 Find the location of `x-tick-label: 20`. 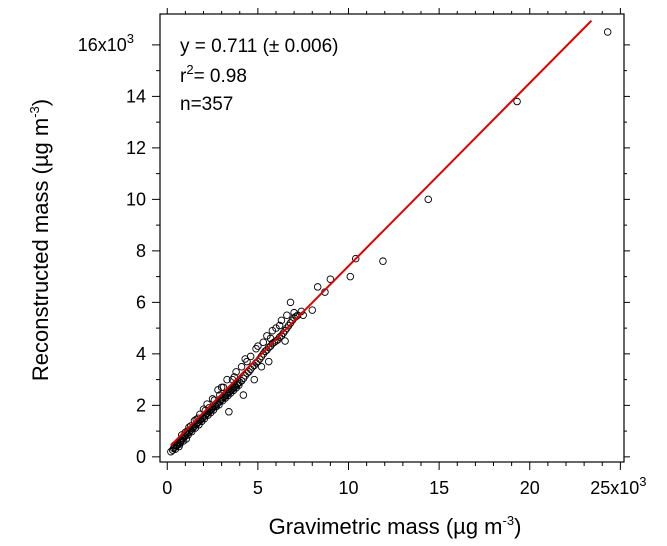

x-tick-label: 20 is located at coordinates (530, 488).